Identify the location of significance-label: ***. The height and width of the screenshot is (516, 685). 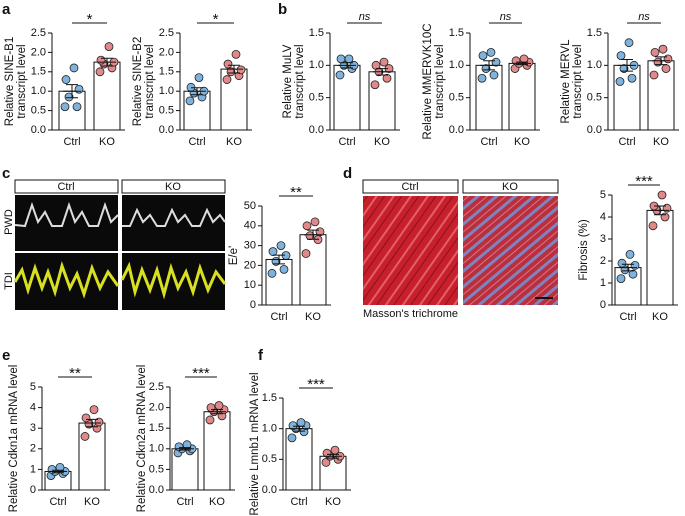
(201, 373).